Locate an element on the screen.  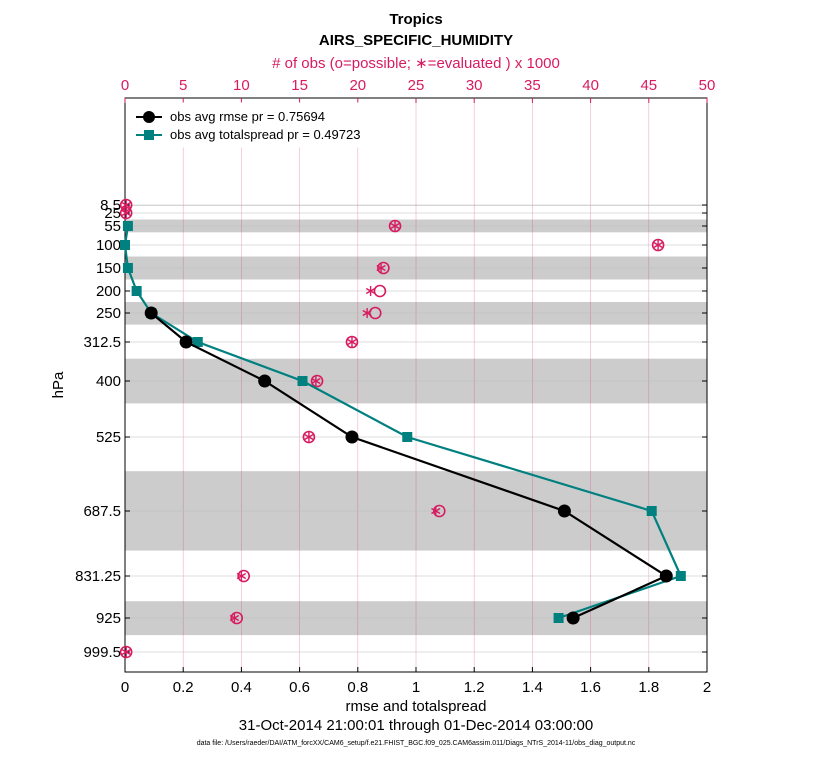
y-tick-label: 250 is located at coordinates (108, 313).